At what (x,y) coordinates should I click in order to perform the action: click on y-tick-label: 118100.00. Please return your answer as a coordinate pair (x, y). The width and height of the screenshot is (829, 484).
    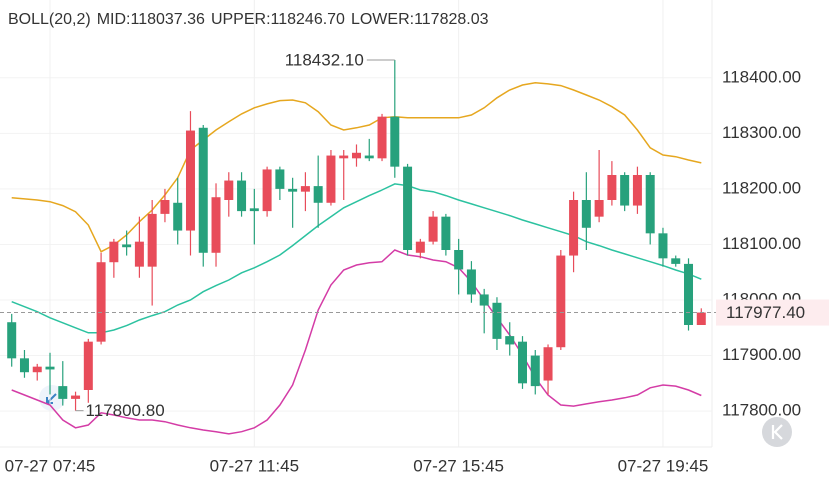
    Looking at the image, I should click on (761, 243).